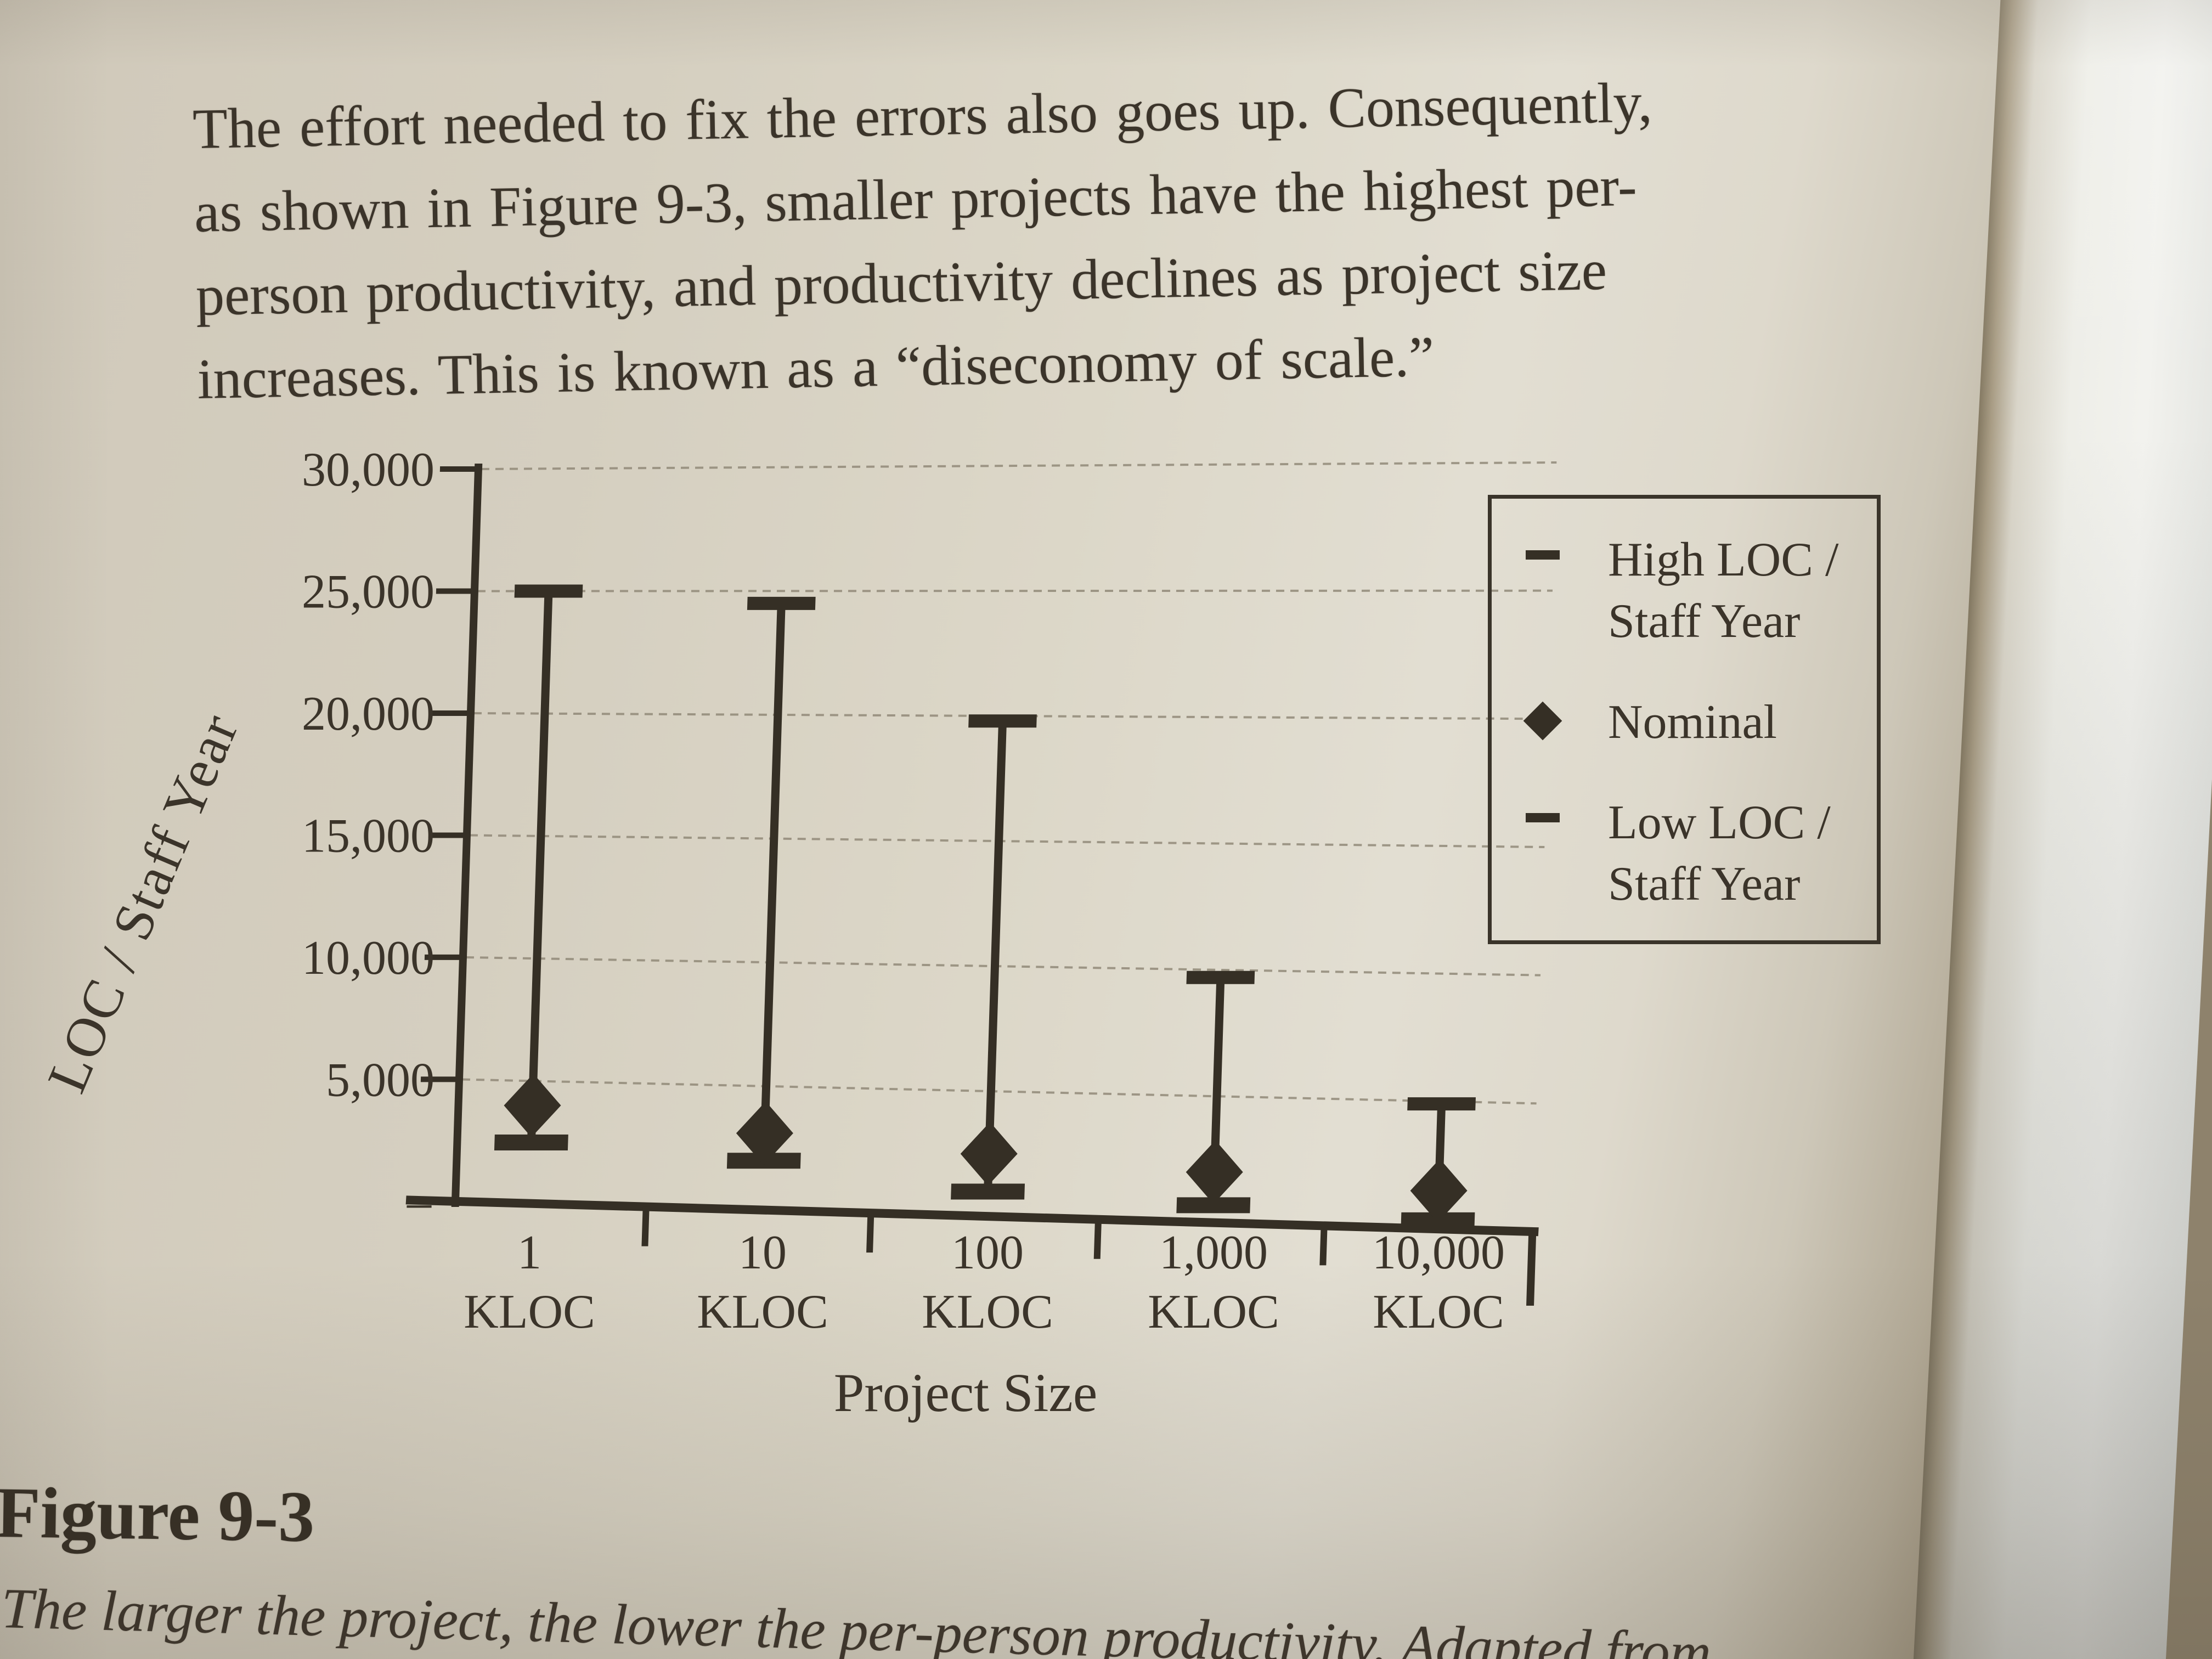 This screenshot has width=2212, height=1659. I want to click on y-axis-line, so click(467, 835).